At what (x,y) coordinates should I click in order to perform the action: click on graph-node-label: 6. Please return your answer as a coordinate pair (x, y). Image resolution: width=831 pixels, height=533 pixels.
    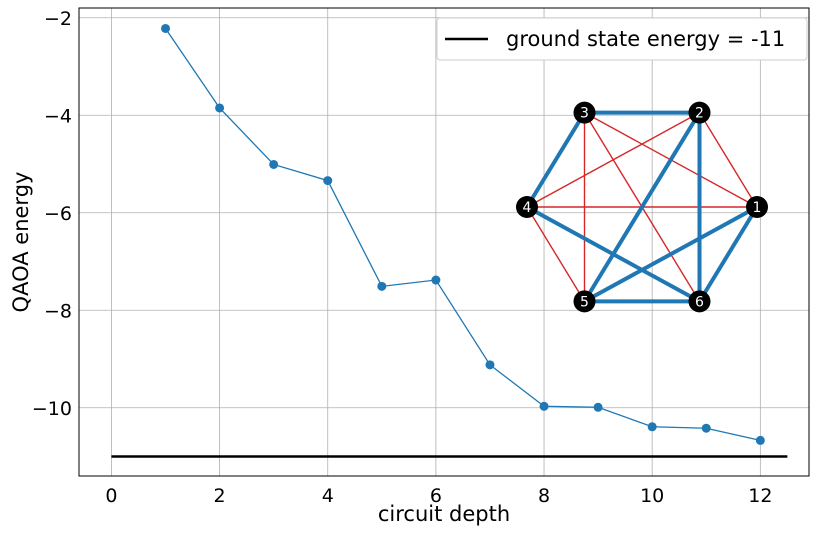
    Looking at the image, I should click on (699, 302).